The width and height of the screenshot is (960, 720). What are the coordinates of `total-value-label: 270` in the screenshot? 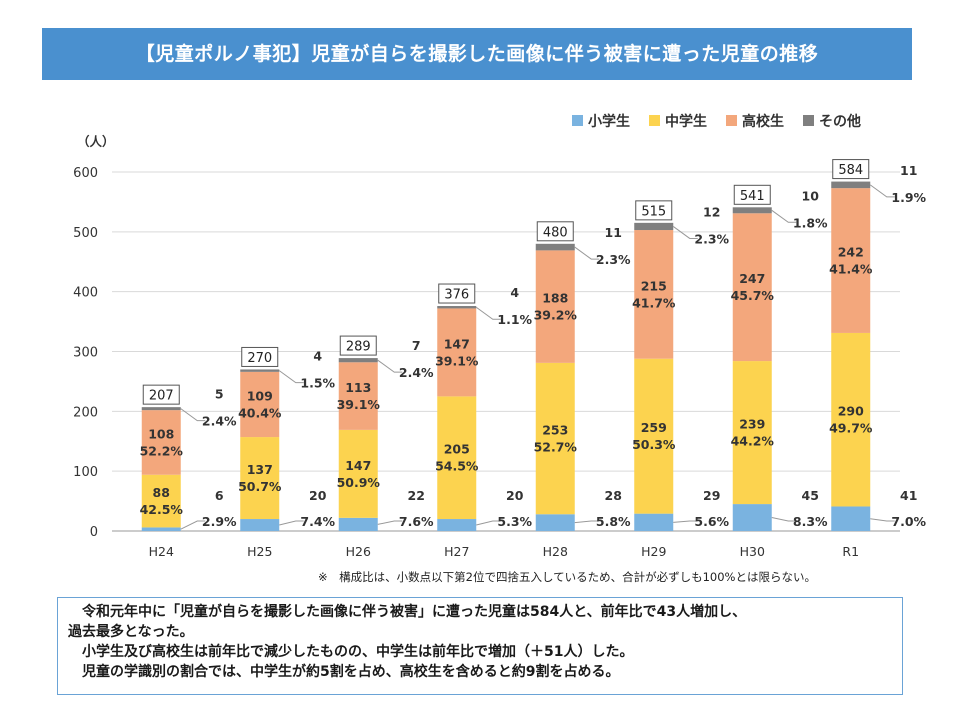 It's located at (259, 358).